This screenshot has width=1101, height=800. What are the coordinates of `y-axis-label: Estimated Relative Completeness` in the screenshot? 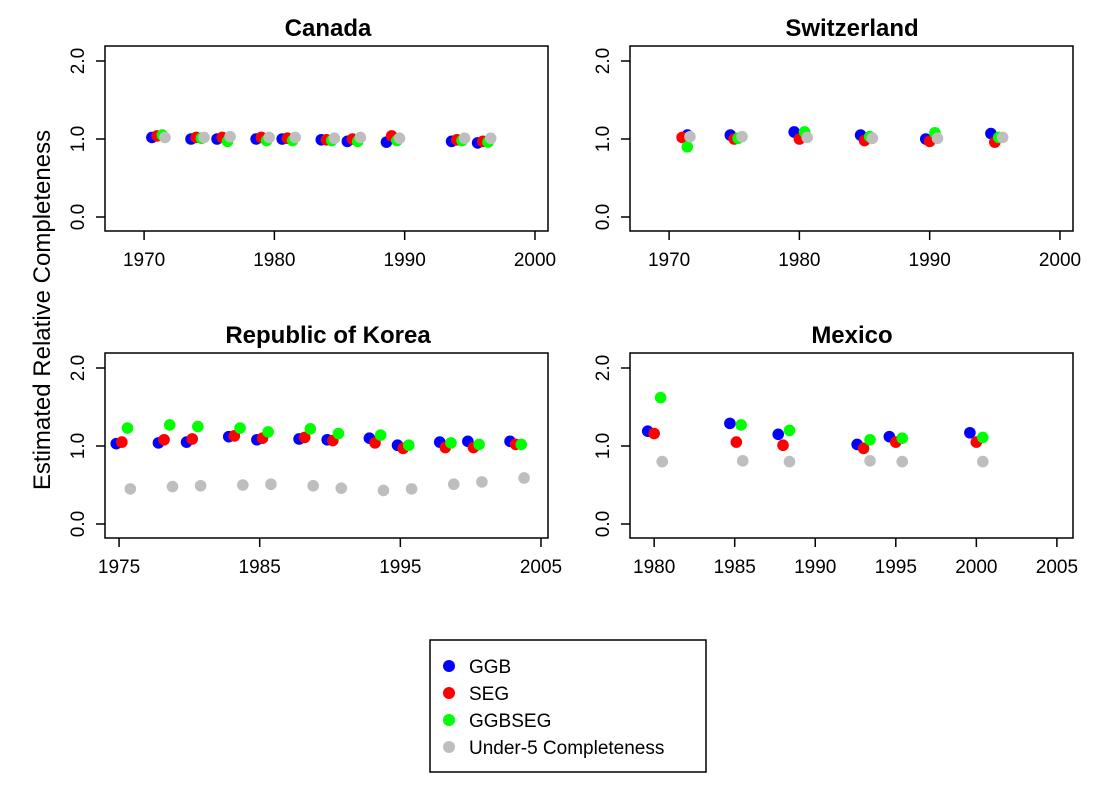 It's located at (42, 310).